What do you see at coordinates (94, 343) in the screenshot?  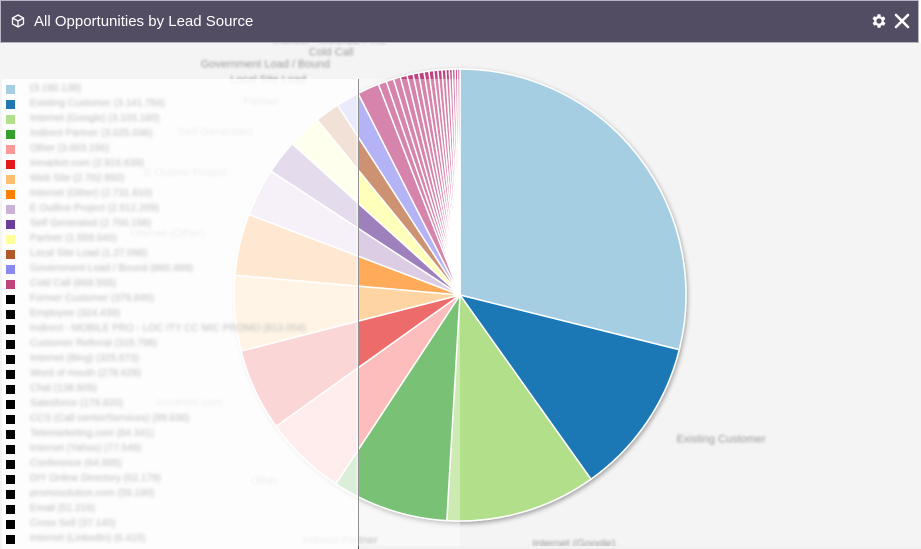 I see `legend-label: Customer Referral (315.798)` at bounding box center [94, 343].